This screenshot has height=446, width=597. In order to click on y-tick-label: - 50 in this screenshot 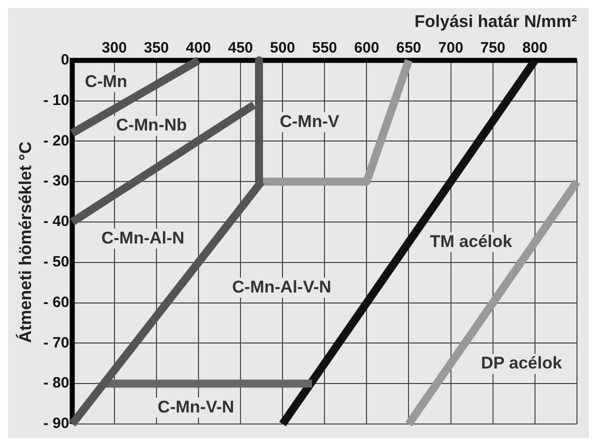, I will do `click(56, 262)`.